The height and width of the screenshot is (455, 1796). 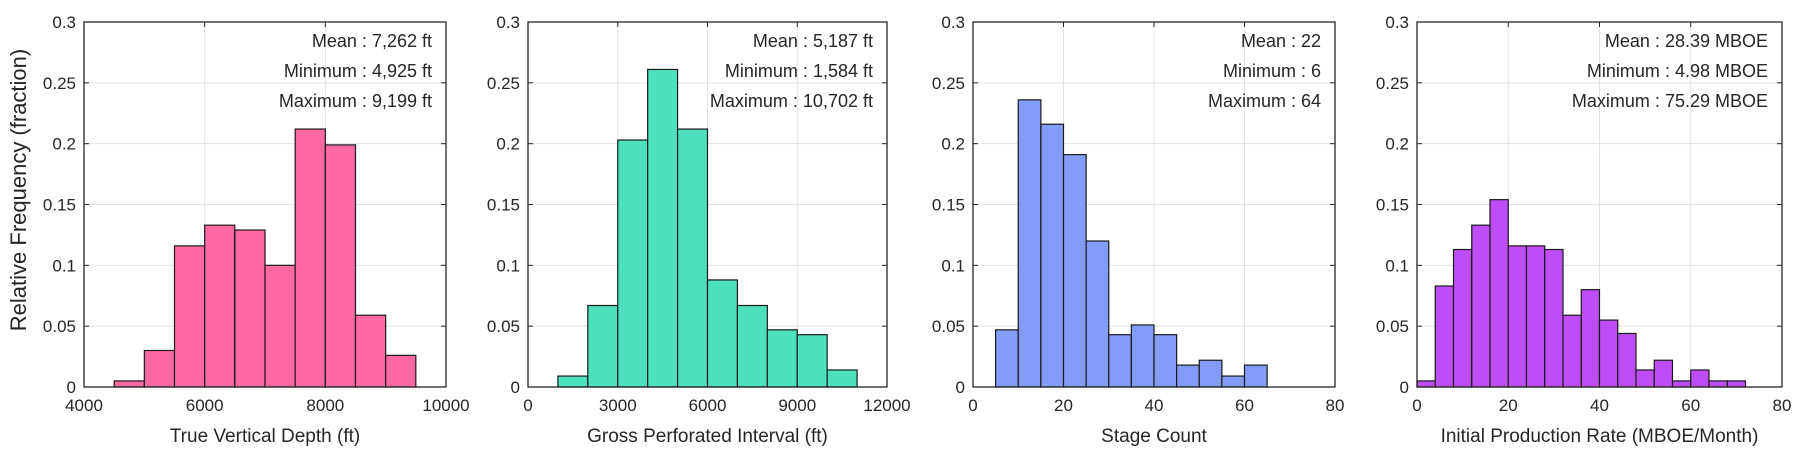 I want to click on x-tick-label: 6000, so click(x=708, y=405).